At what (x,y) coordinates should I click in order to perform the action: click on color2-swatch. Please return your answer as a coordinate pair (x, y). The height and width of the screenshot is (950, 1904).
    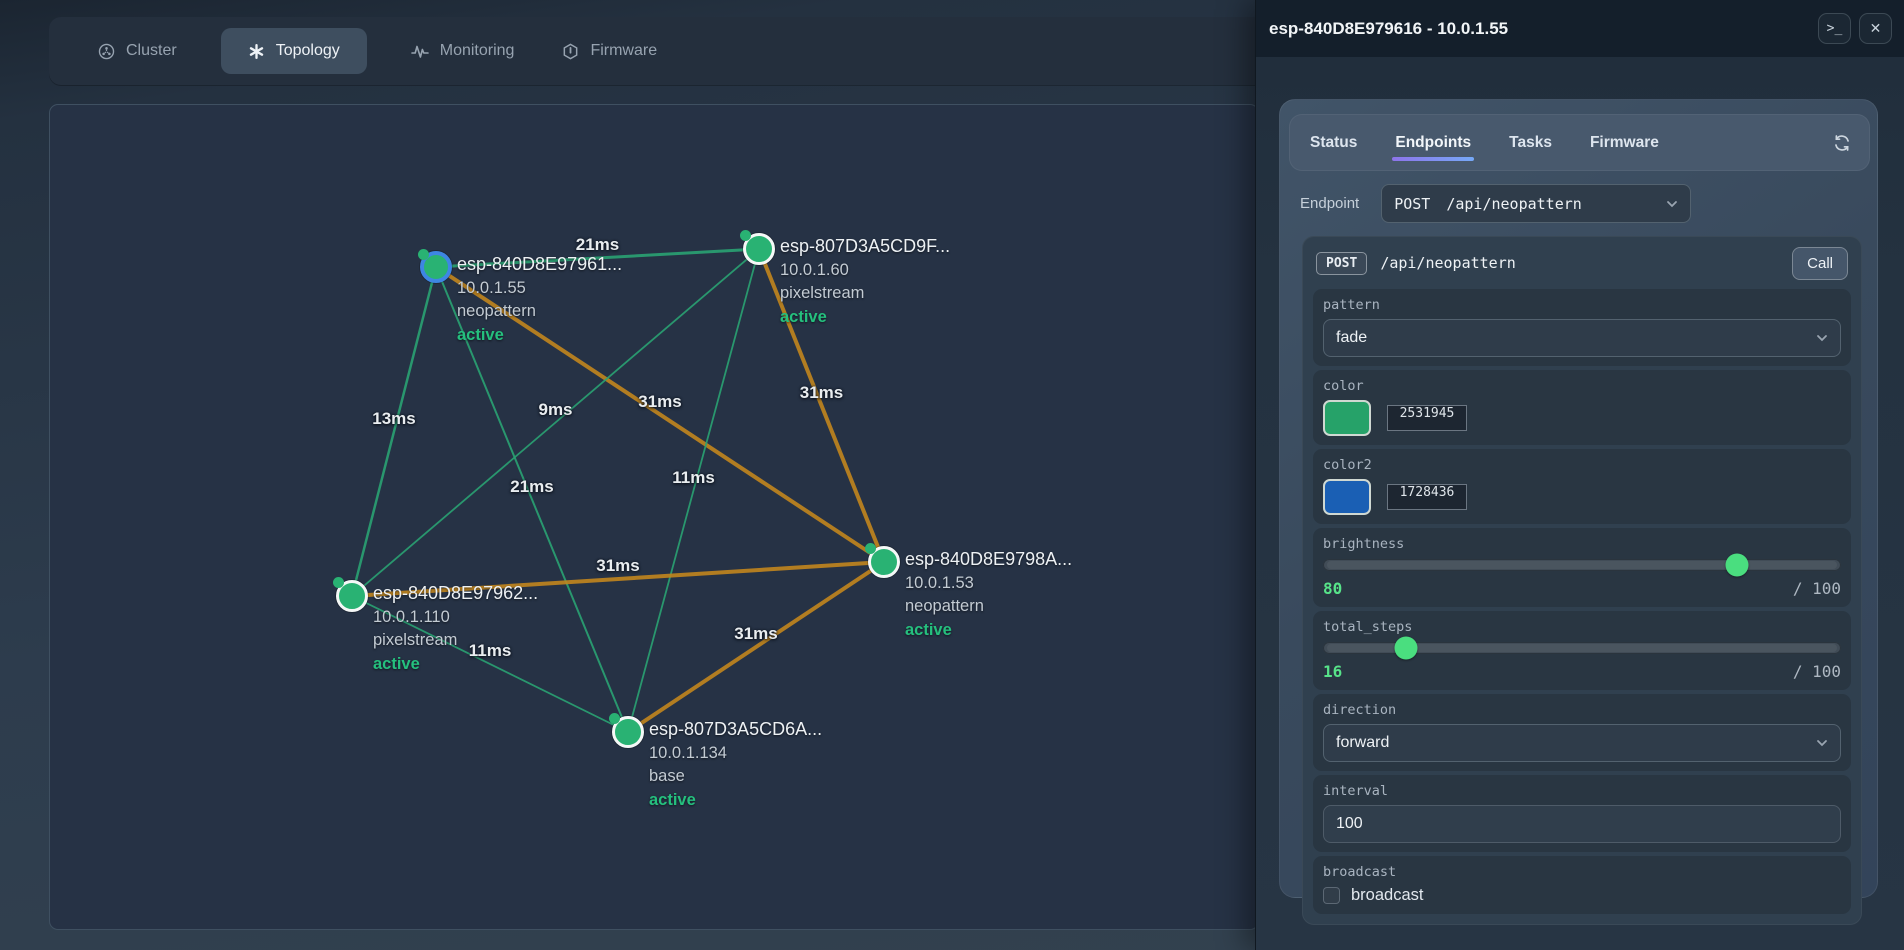
    Looking at the image, I should click on (1347, 497).